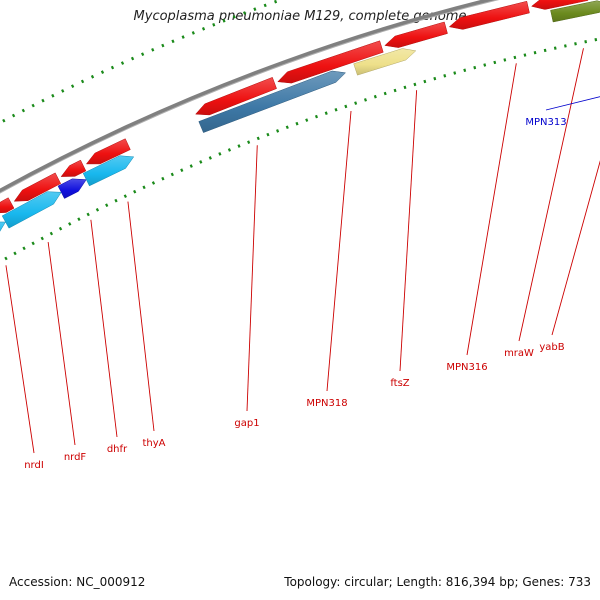 The width and height of the screenshot is (600, 600). What do you see at coordinates (77, 582) in the screenshot?
I see `accession-label: Accession: NC_000912` at bounding box center [77, 582].